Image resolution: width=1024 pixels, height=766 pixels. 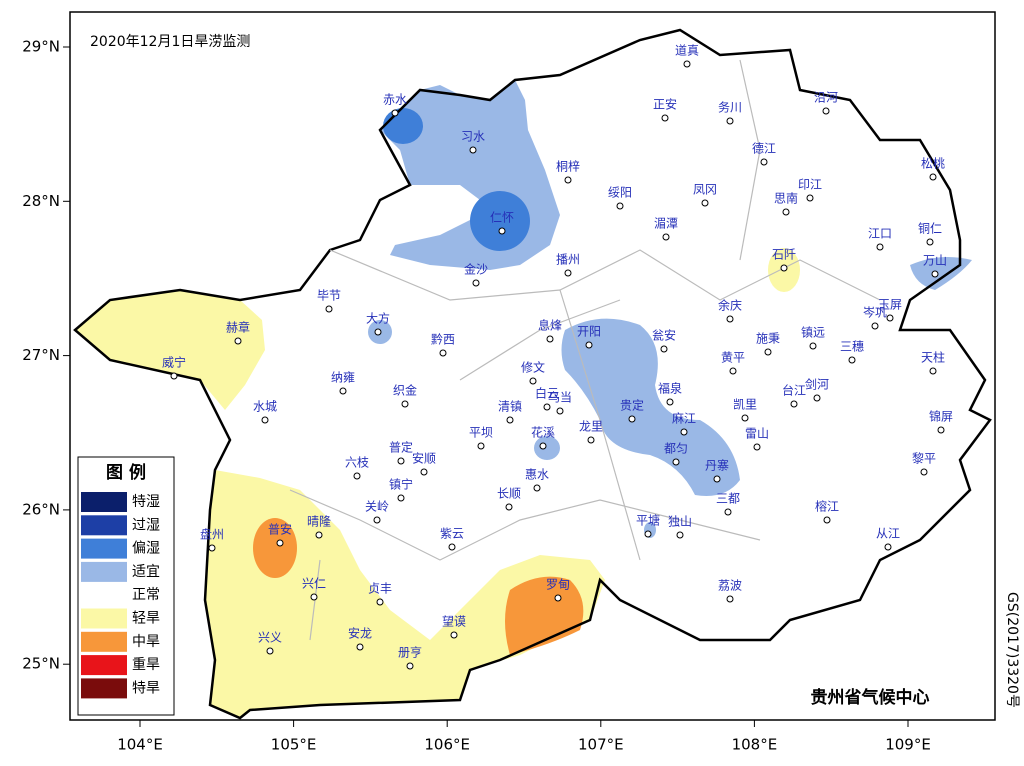 What do you see at coordinates (827, 506) in the screenshot?
I see `city-label: 榕江` at bounding box center [827, 506].